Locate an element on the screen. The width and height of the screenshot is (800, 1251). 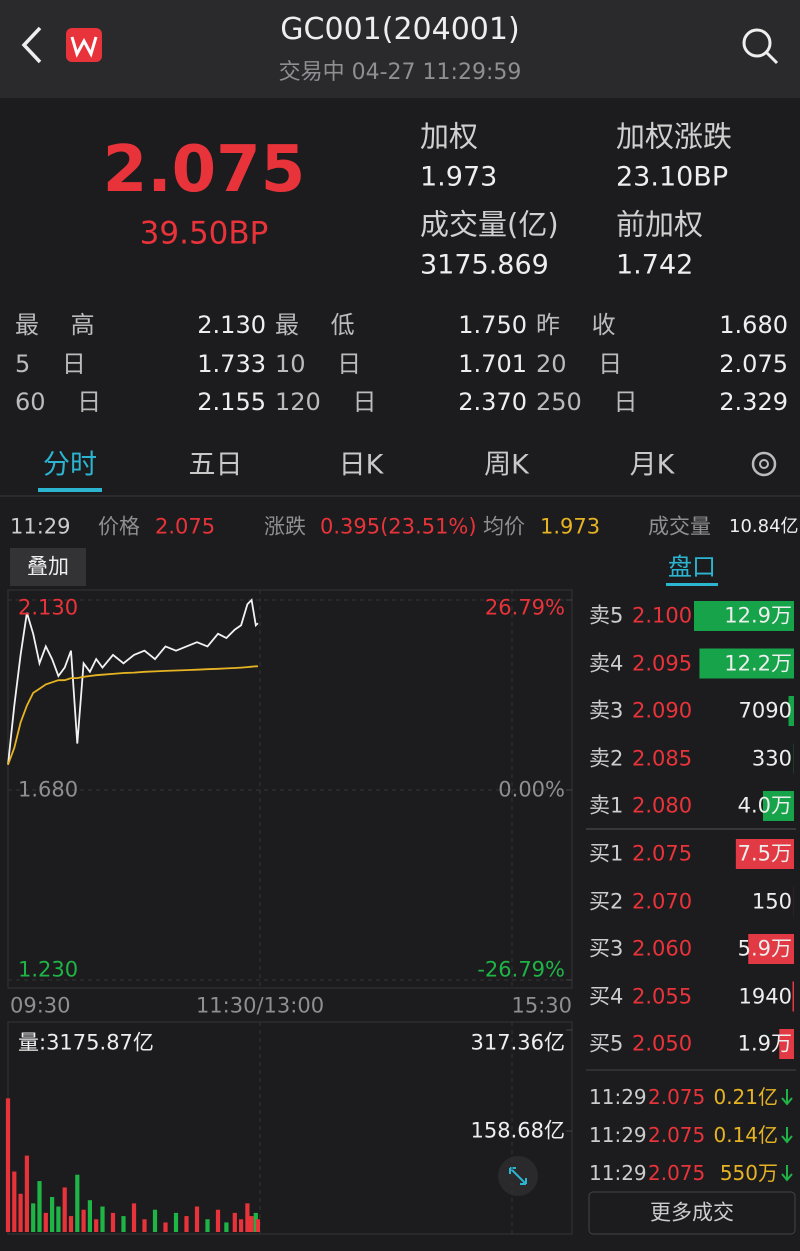
logo-mark is located at coordinates (84, 47).